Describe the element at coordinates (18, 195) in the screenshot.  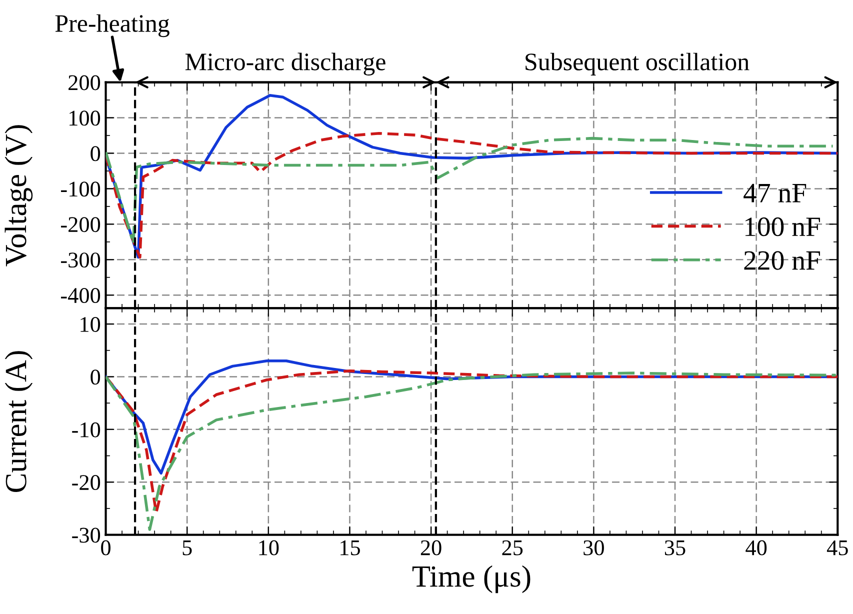
I see `y-axis-title: Voltage (V)` at that location.